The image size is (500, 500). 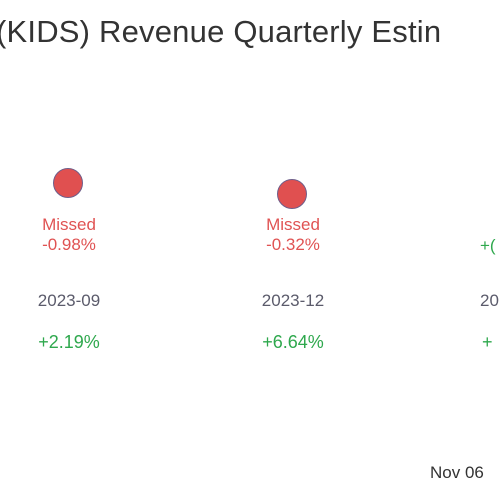 I want to click on chart-title: (KIDS) Revenue Quarterly Estin, so click(x=221, y=31).